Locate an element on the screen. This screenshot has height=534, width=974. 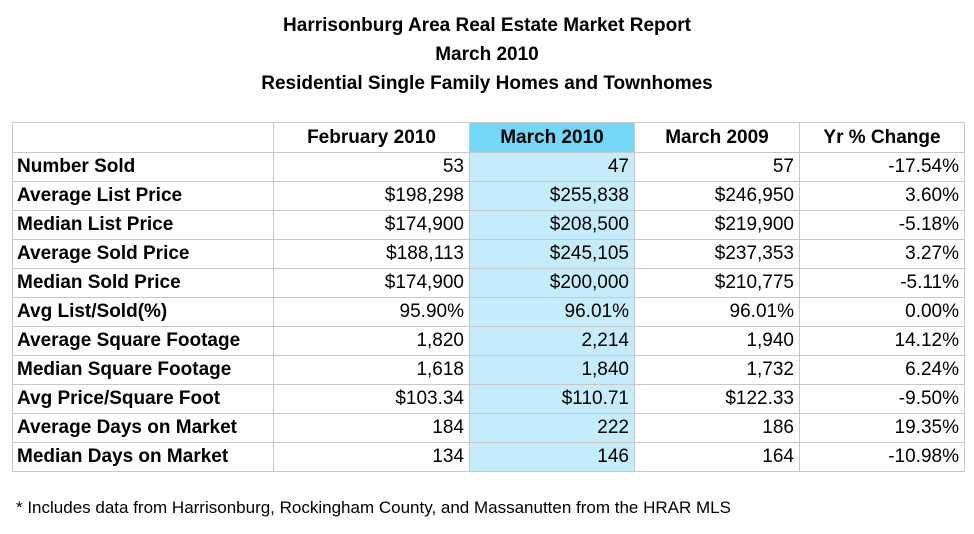
report-date: March 2010 is located at coordinates (487, 54).